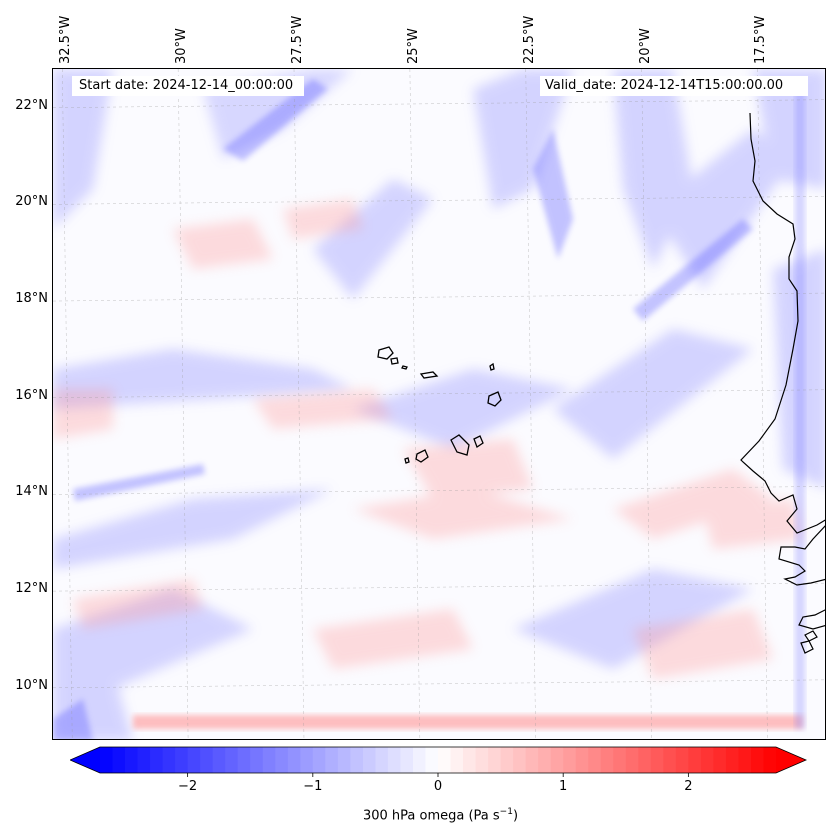  Describe the element at coordinates (31, 202) in the screenshot. I see `lat-tick-label: 20°N` at that location.